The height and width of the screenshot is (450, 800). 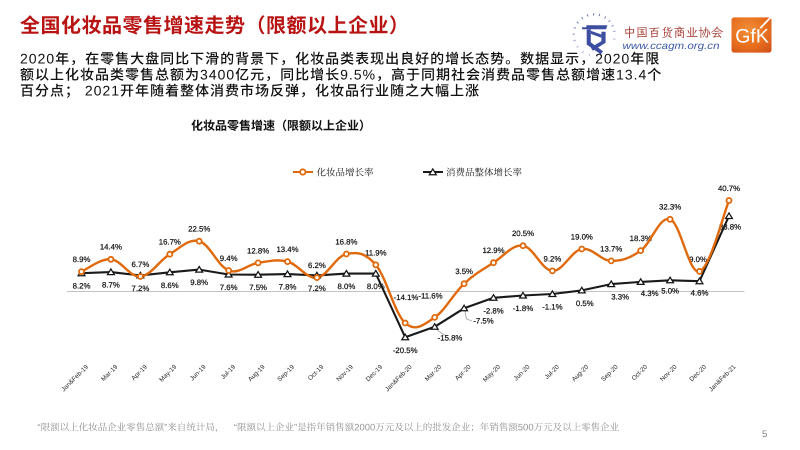 What do you see at coordinates (376, 252) in the screenshot?
I see `svg-text: 11.9%` at bounding box center [376, 252].